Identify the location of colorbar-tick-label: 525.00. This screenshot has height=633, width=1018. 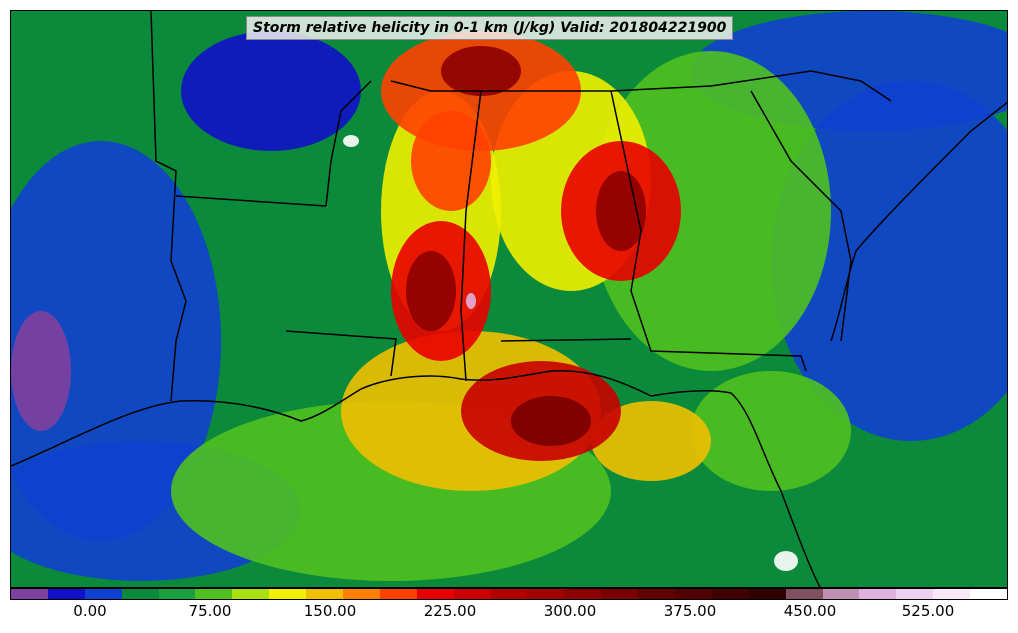
(928, 611).